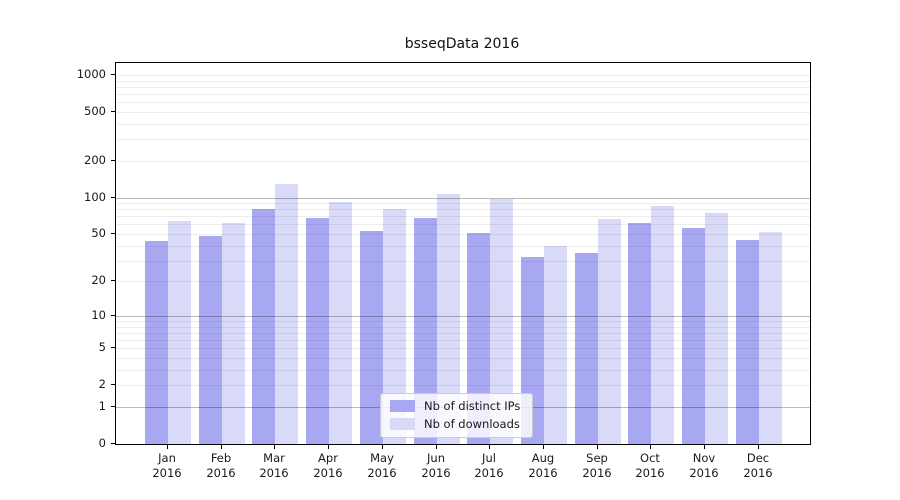  What do you see at coordinates (402, 406) in the screenshot?
I see `legend-swatch-distinct-ips` at bounding box center [402, 406].